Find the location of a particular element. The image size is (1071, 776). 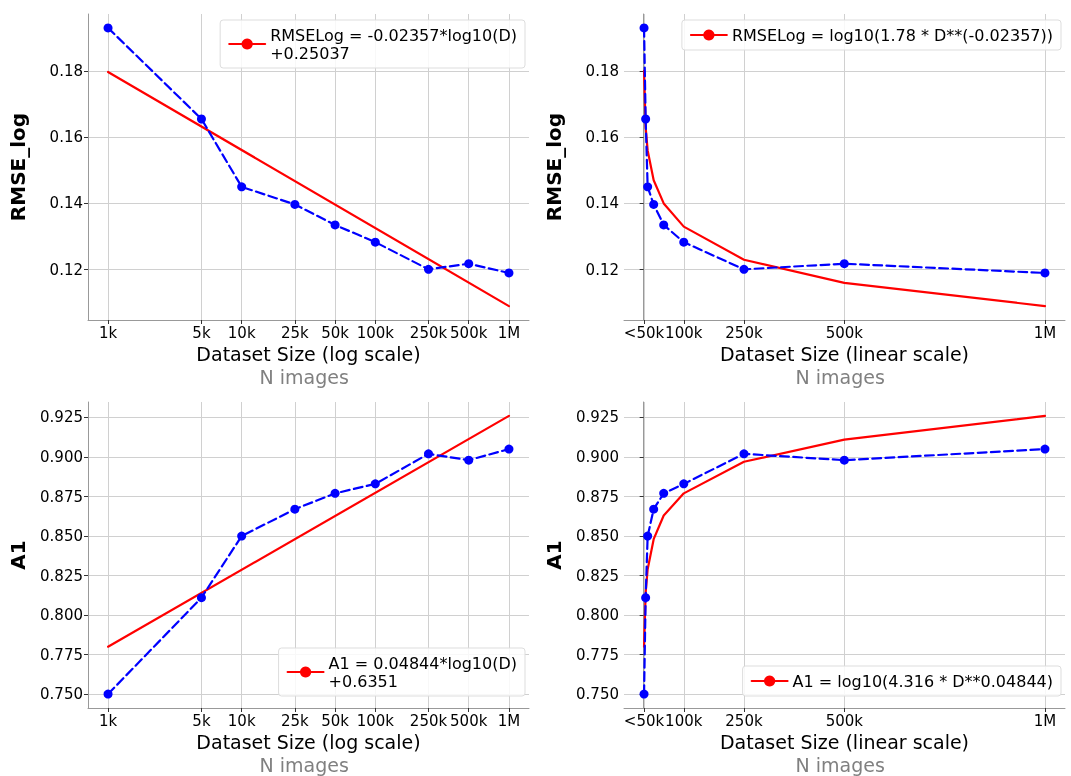

legend-label: RMSELog = log10(1.78 * D**(-0.02357)) is located at coordinates (892, 35).